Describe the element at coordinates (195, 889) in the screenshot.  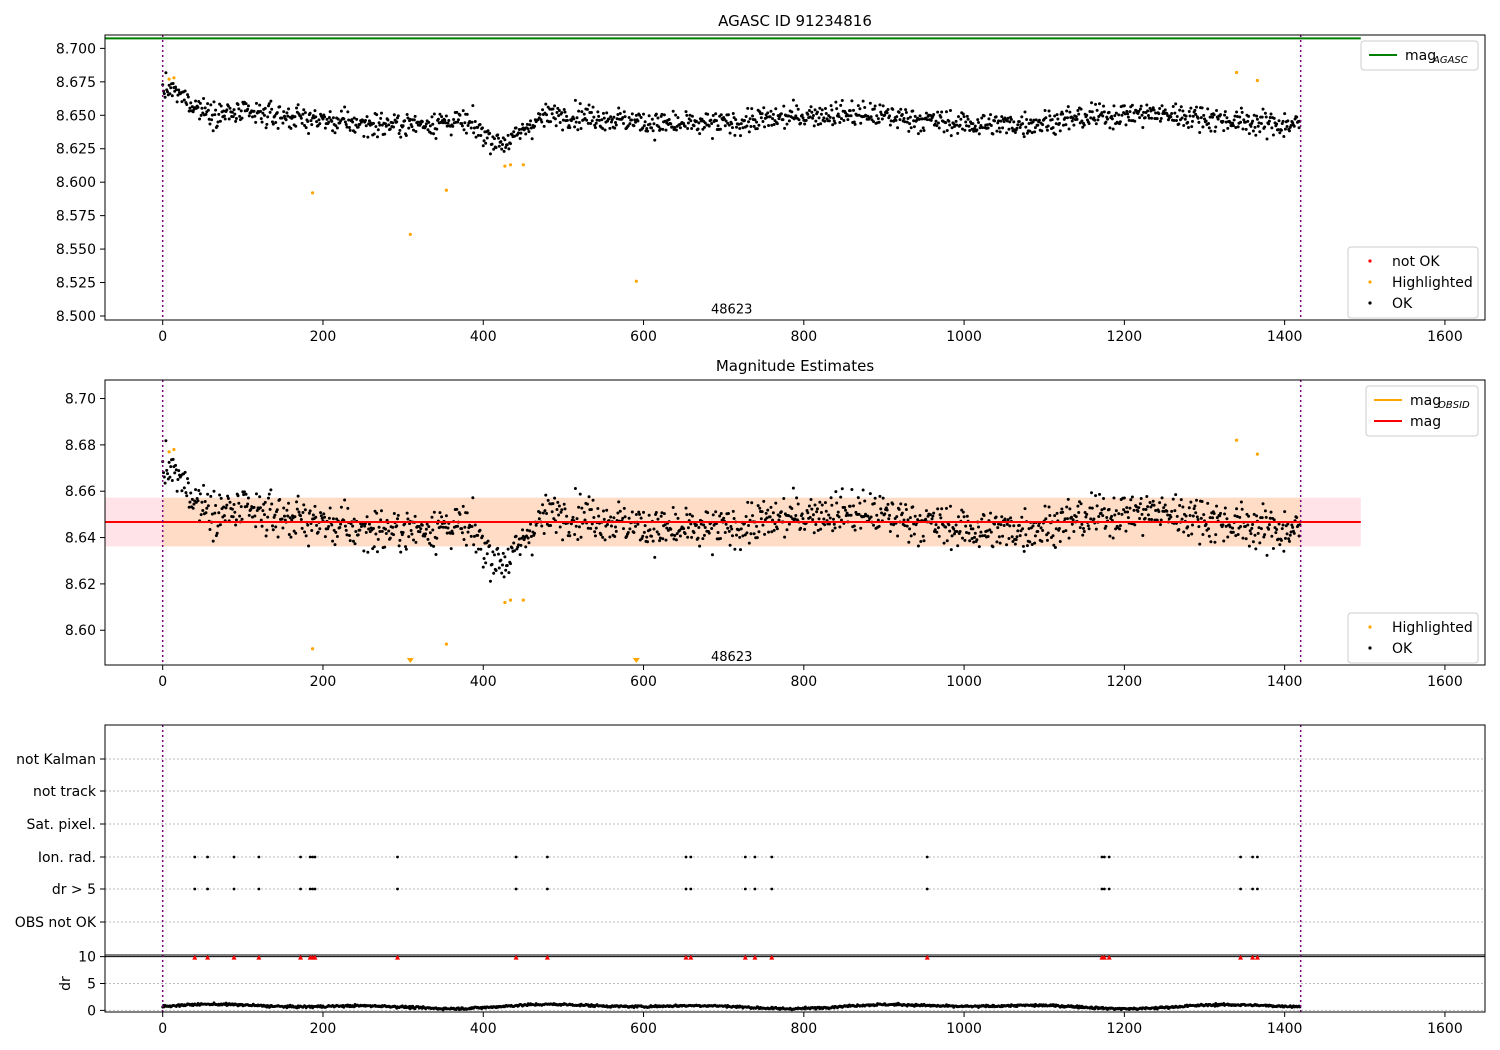
I see `flag-point` at that location.